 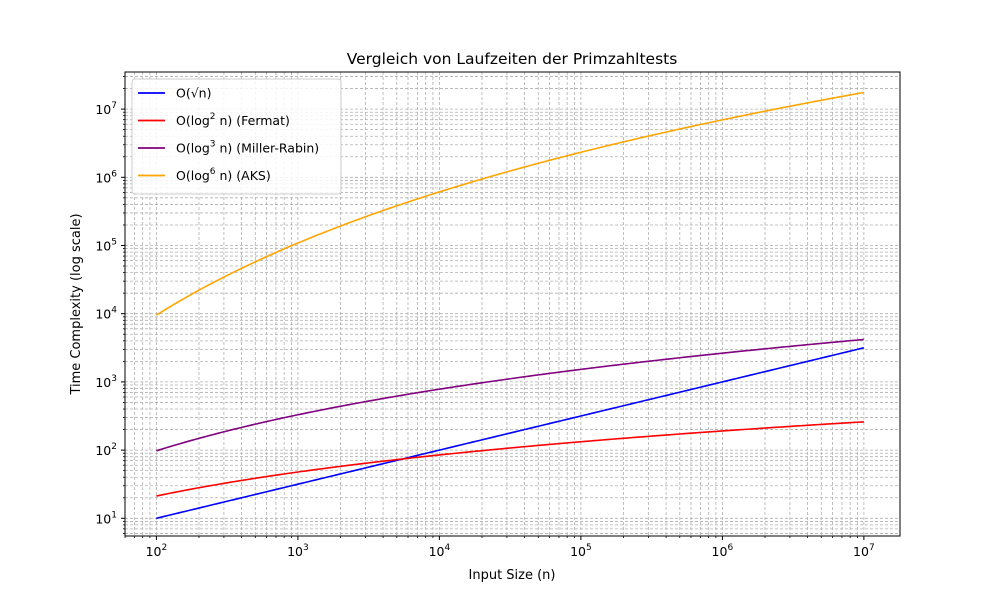 I want to click on legend-label-2: O(log3 n) (Miller-Rabin), so click(x=247, y=148).